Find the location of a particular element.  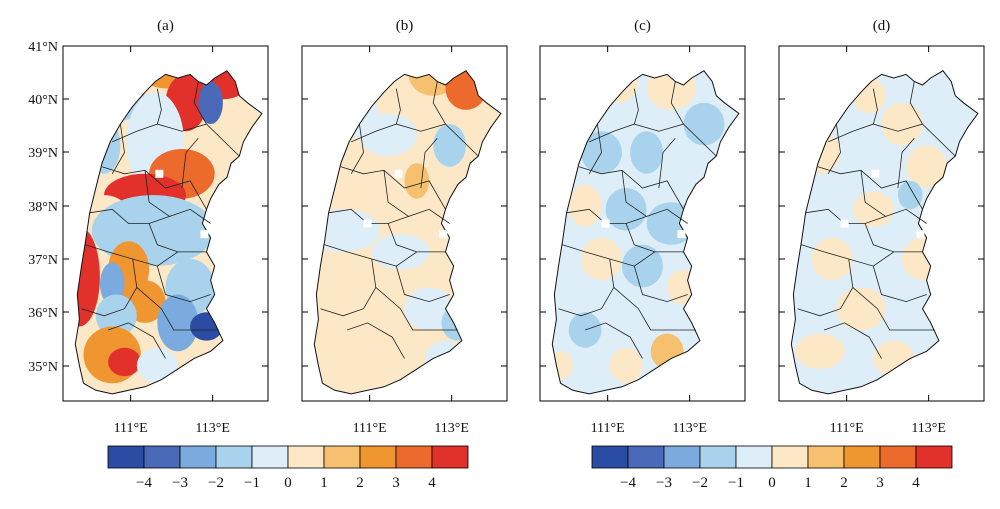

lat-tick-label: 38°N is located at coordinates (43, 207).